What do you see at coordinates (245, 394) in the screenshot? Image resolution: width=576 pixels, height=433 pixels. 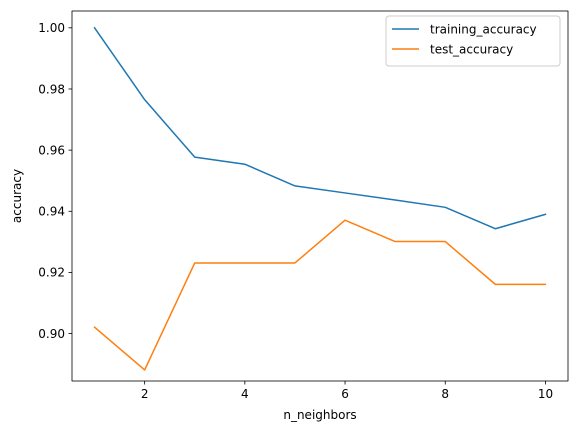 I see `x-tick-label: 4` at bounding box center [245, 394].